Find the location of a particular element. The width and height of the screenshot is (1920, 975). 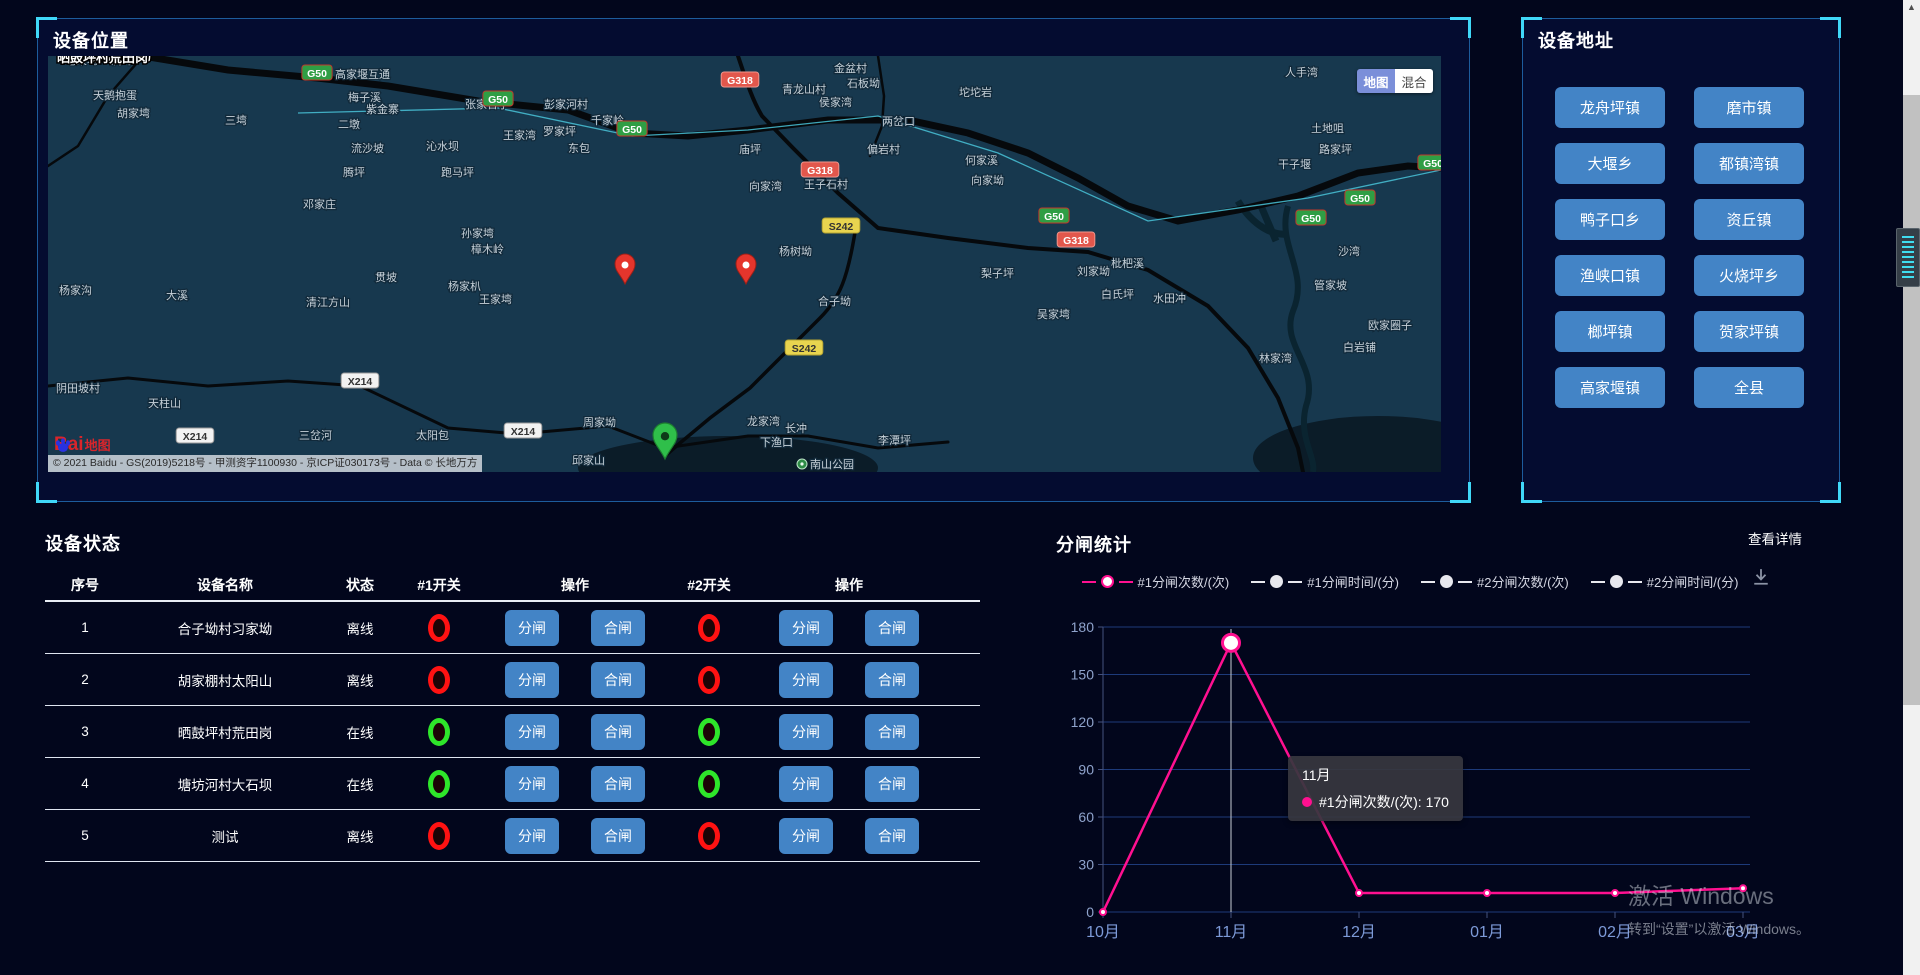

view-details-link: 查看详情 is located at coordinates (1775, 539).